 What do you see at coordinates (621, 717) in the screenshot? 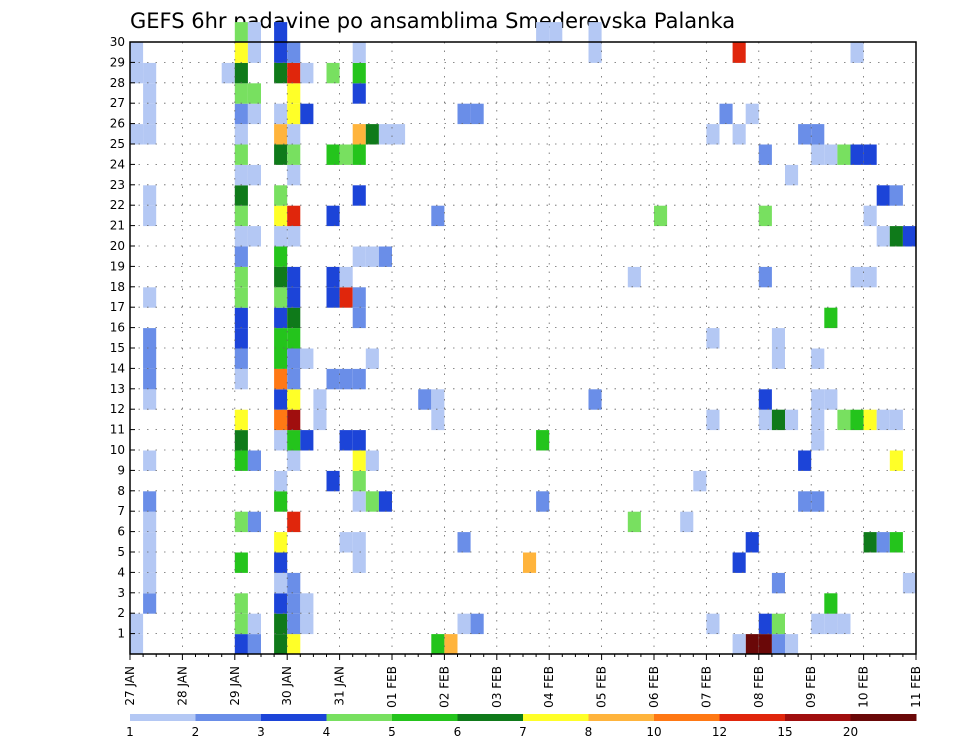
I see `colorbar-swatch` at bounding box center [621, 717].